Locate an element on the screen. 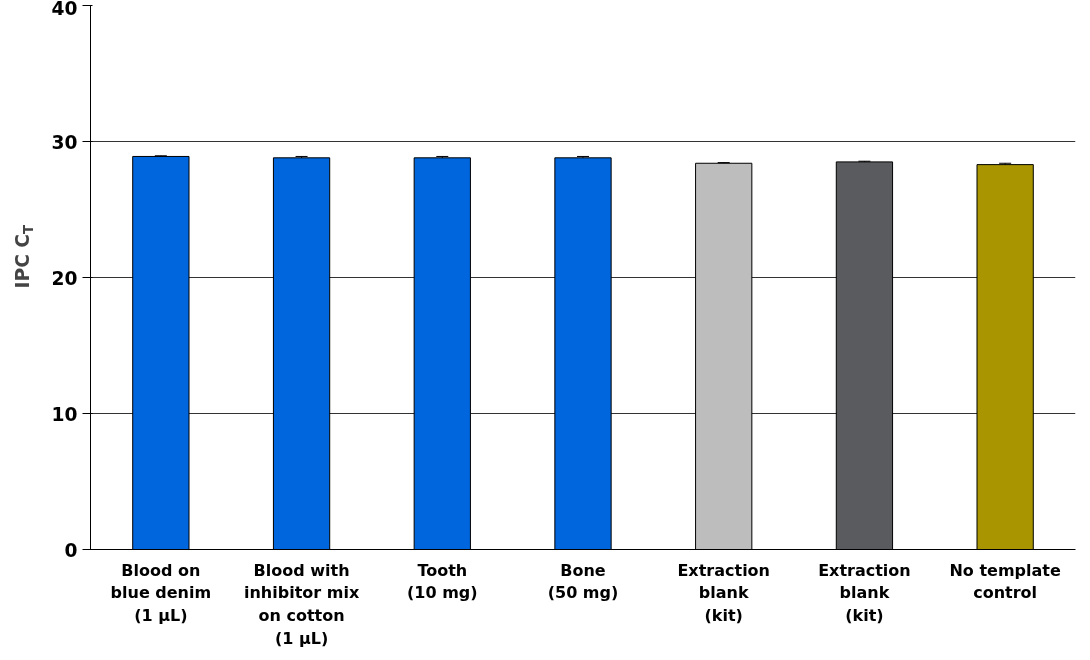 This screenshot has width=1090, height=660. x-tick-label: Tooth (10 mg) is located at coordinates (442, 581).